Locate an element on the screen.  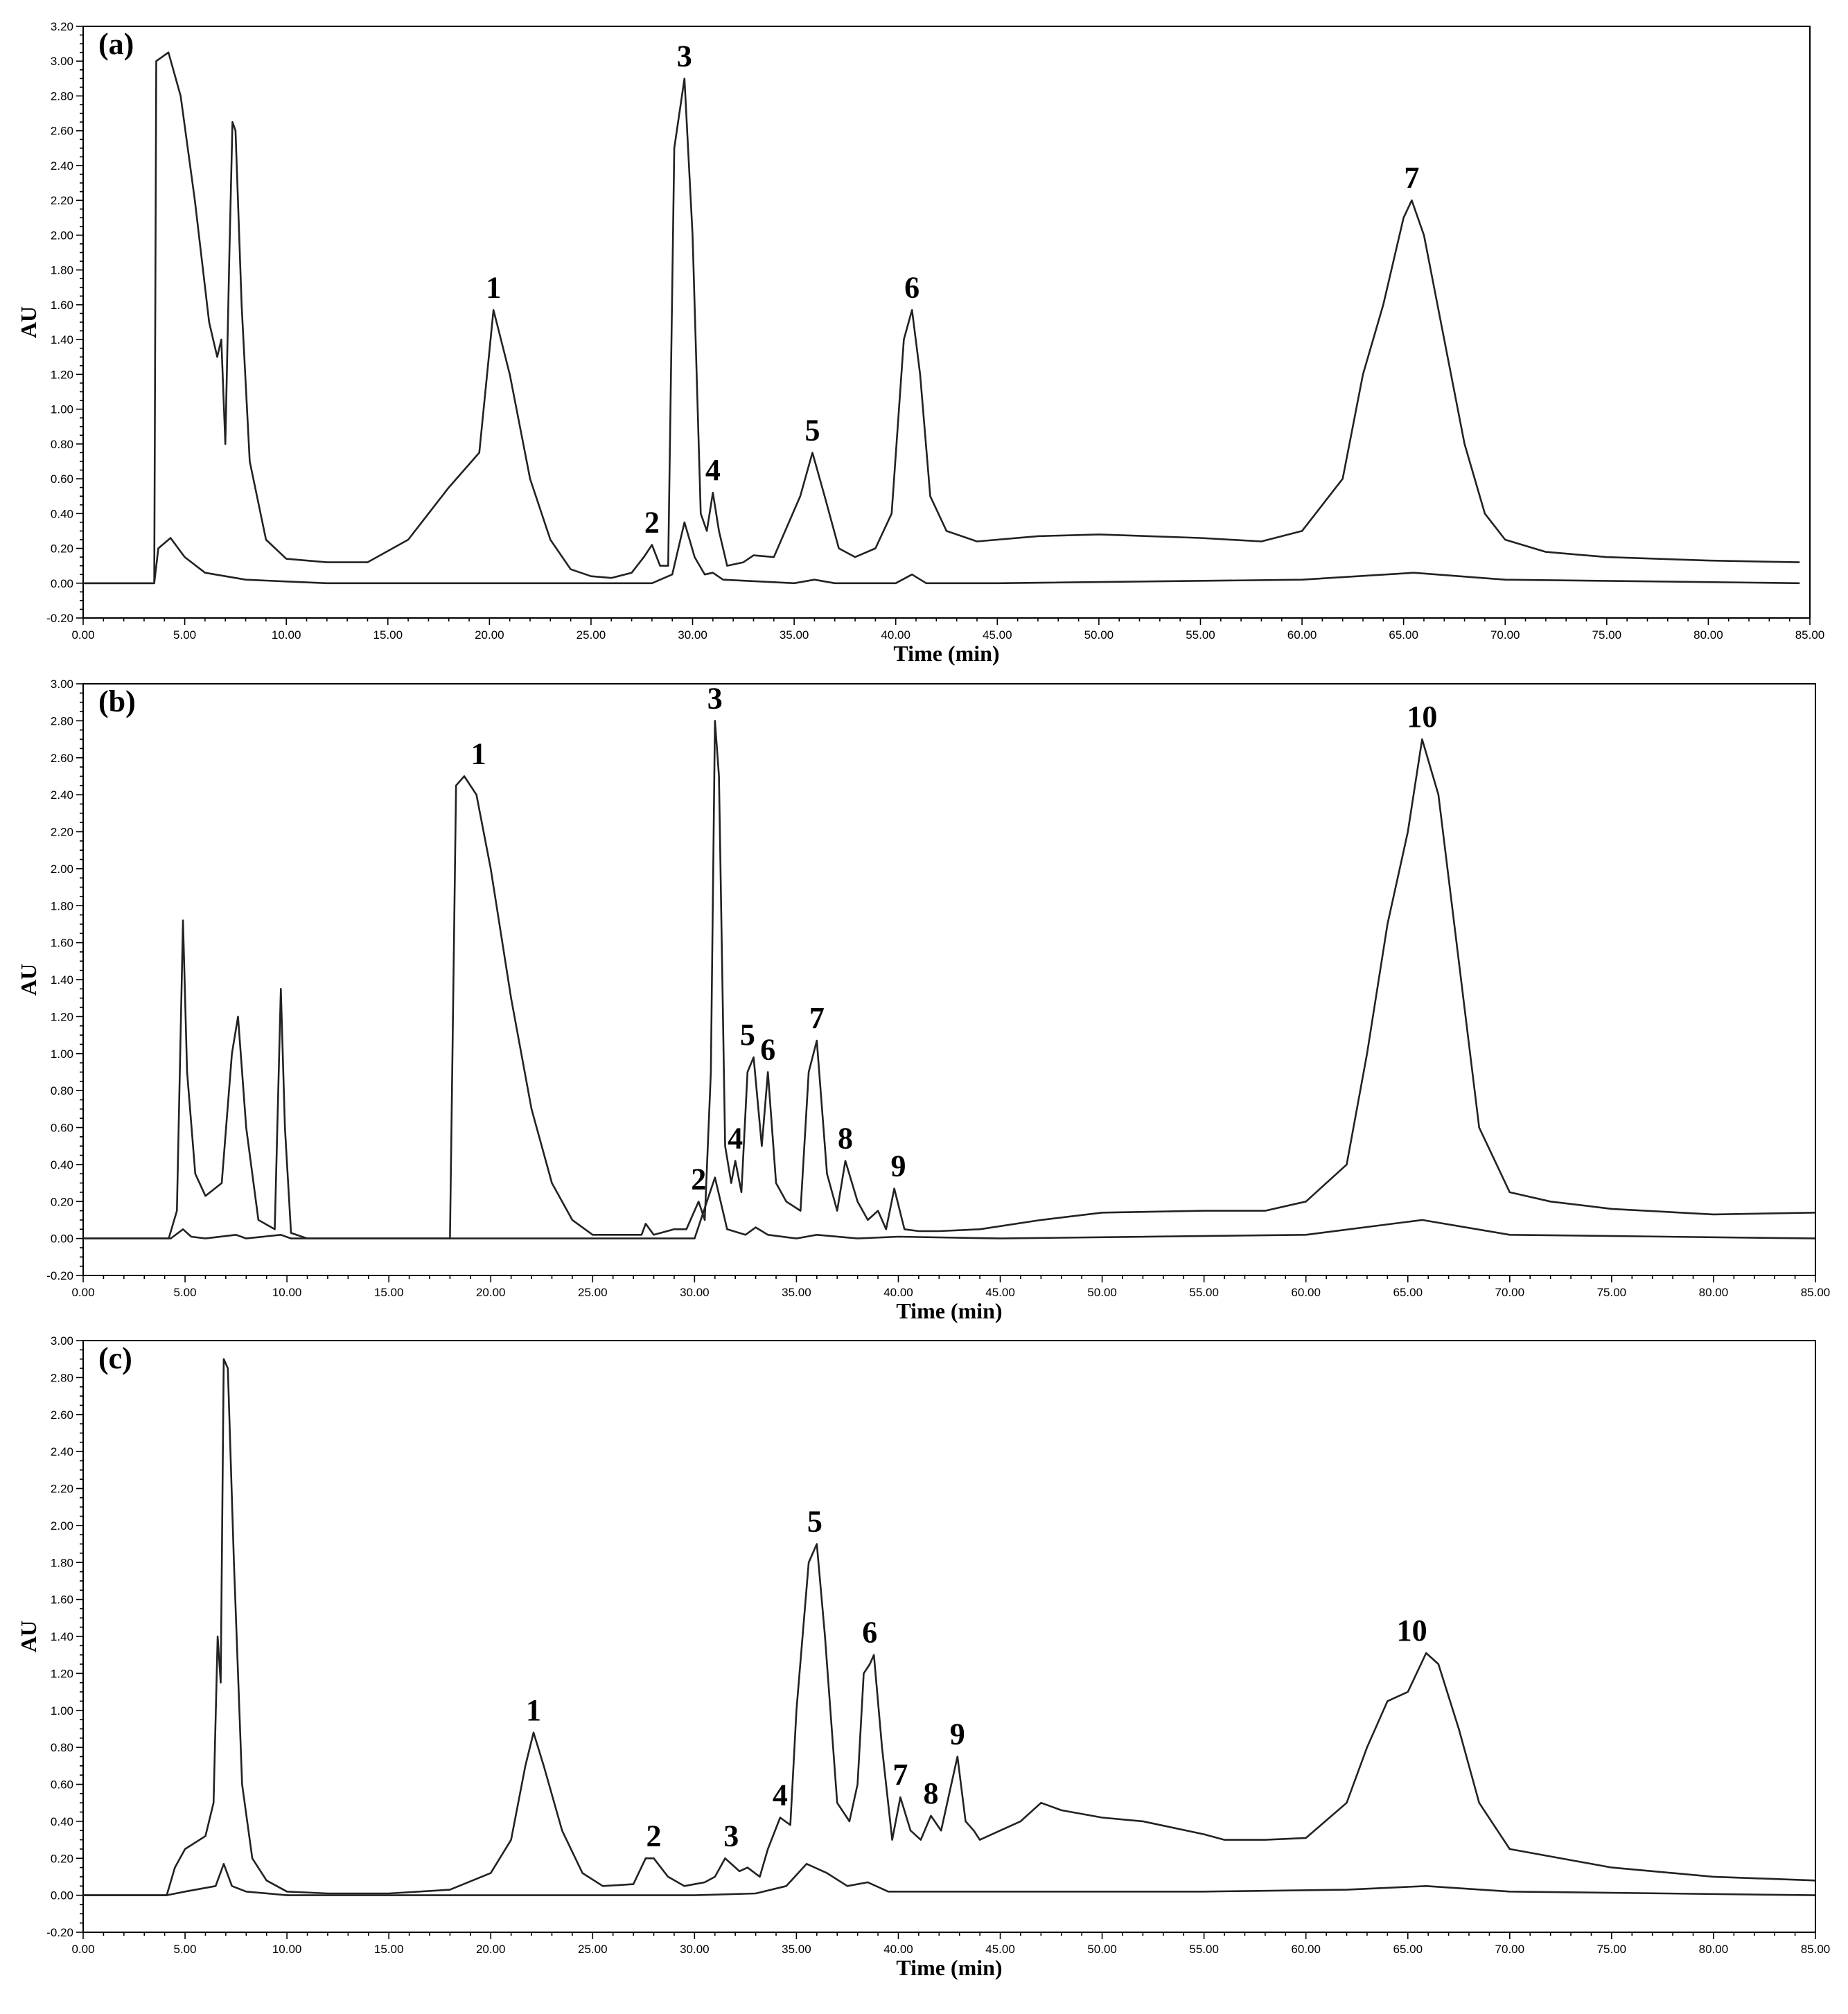
y-tick-label: 1.00 is located at coordinates (62, 1711).